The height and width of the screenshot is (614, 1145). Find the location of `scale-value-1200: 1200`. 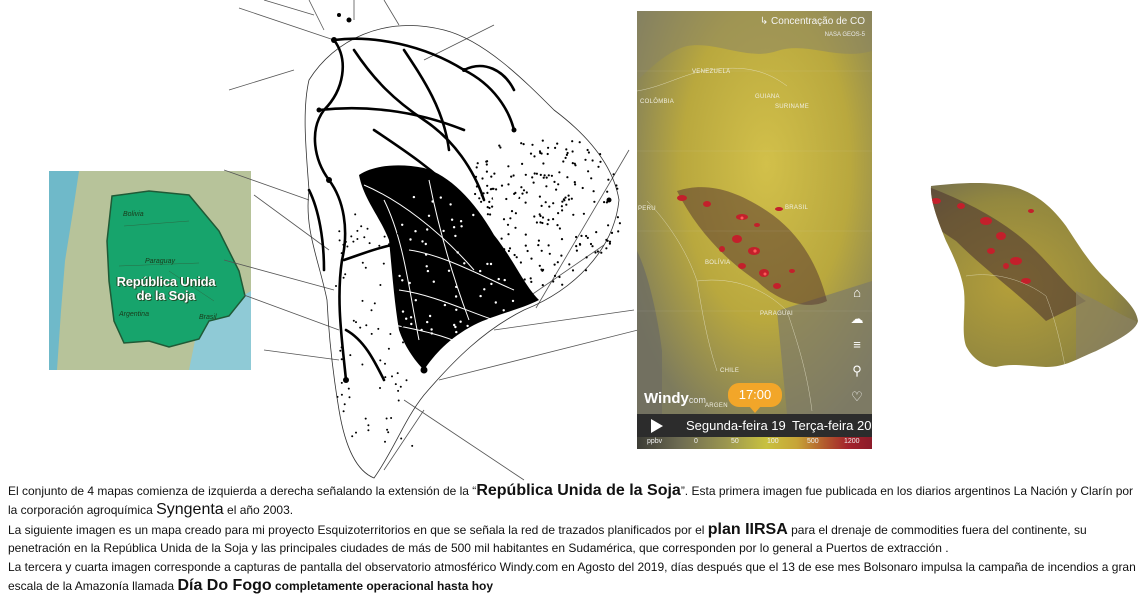

scale-value-1200: 1200 is located at coordinates (852, 441).